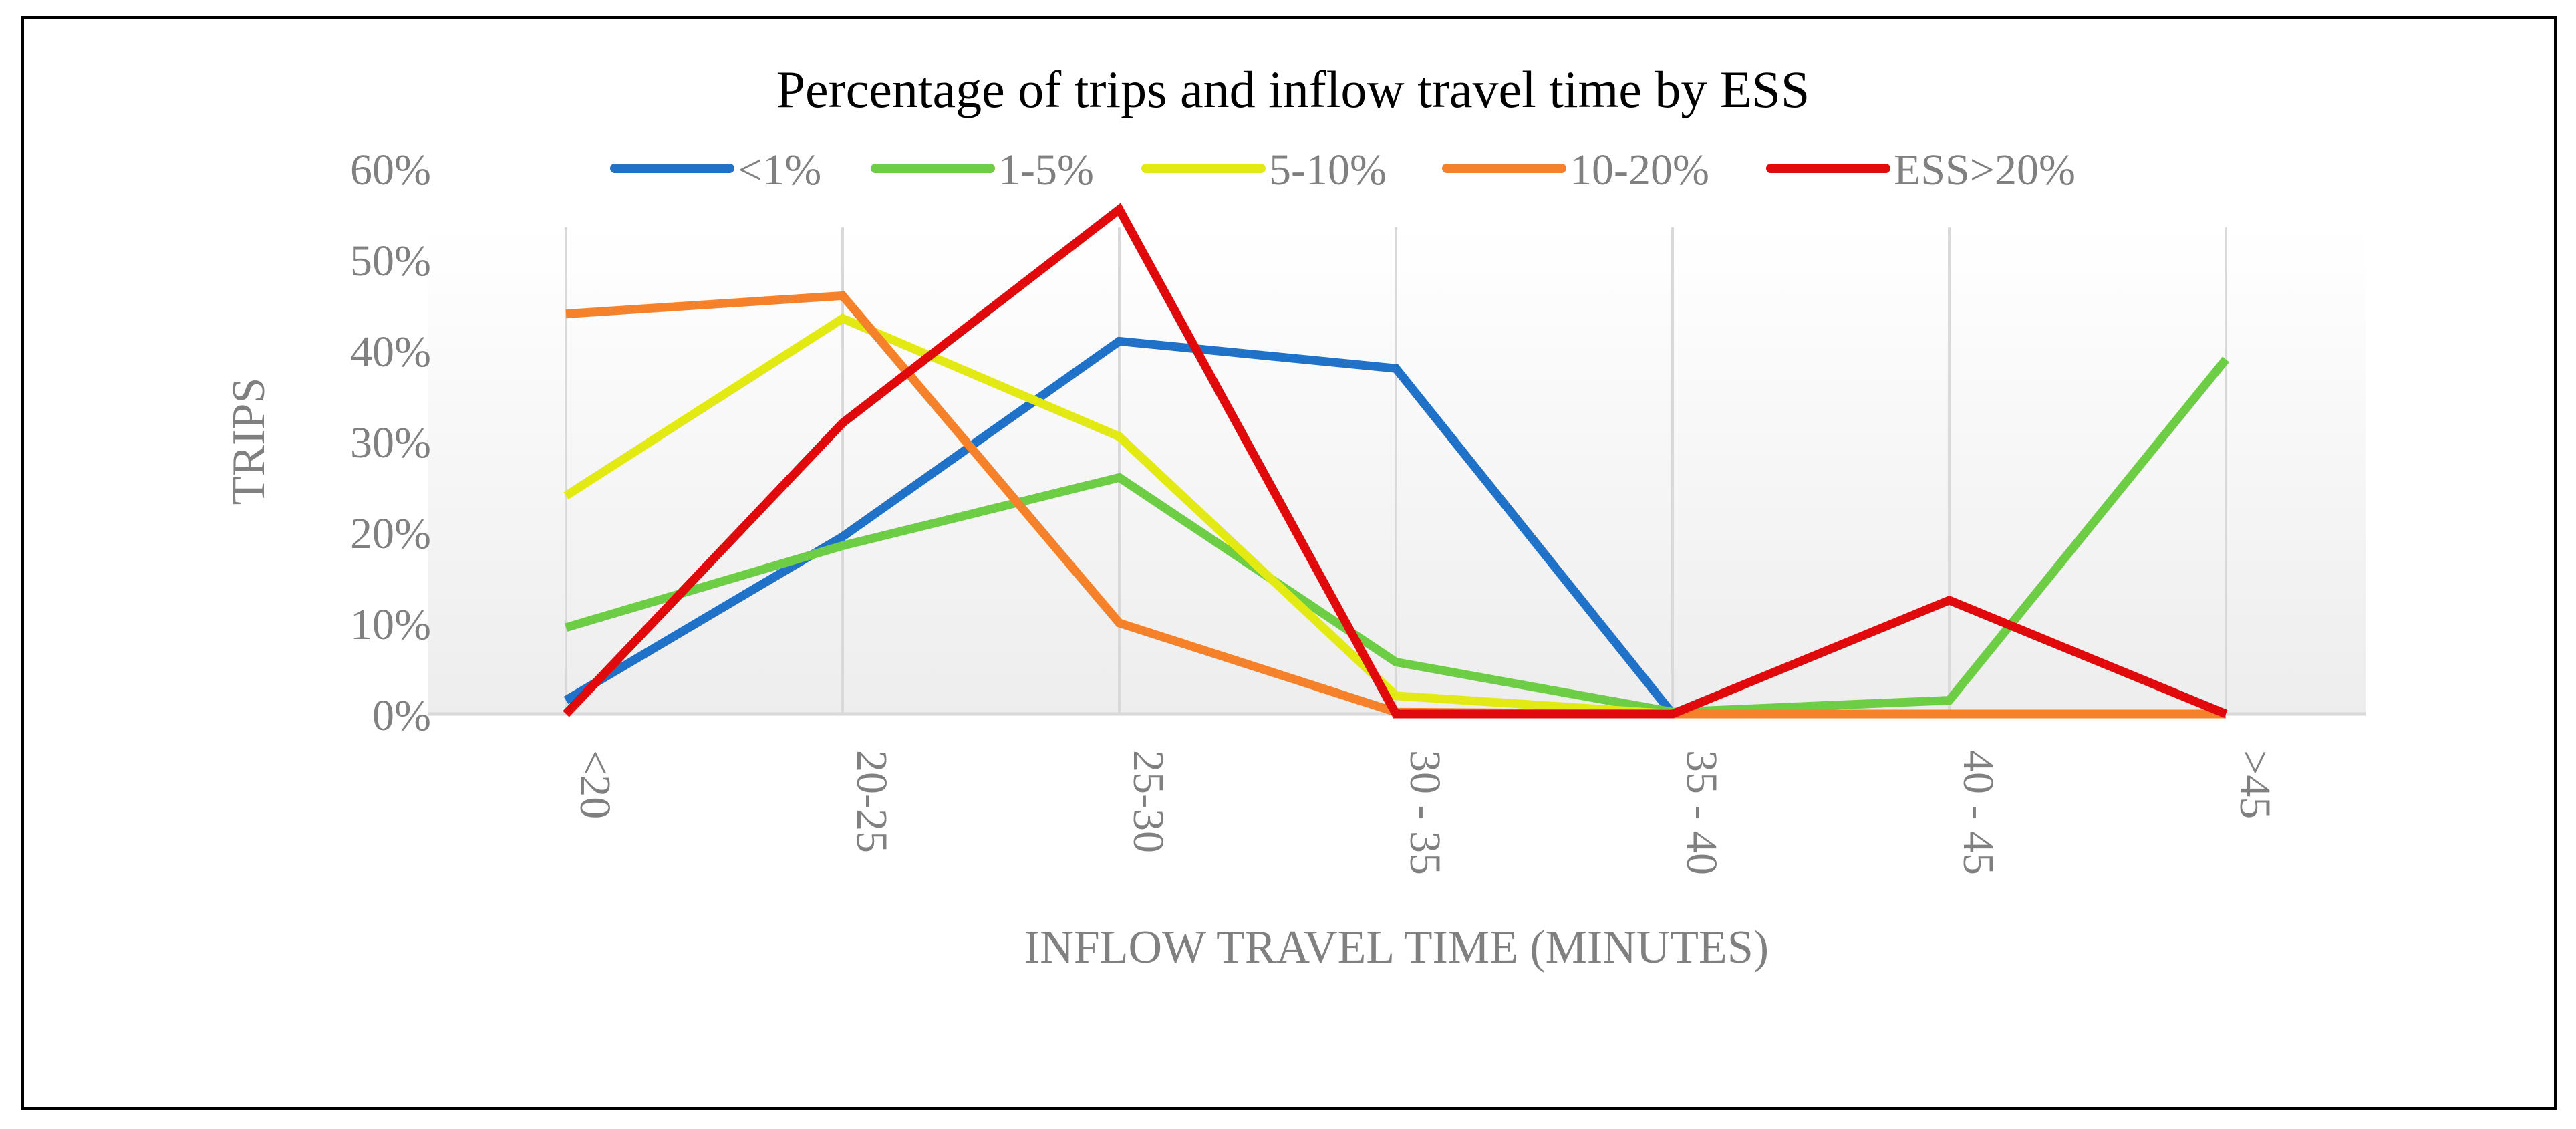 Image resolution: width=2576 pixels, height=1129 pixels. Describe the element at coordinates (390, 352) in the screenshot. I see `y-tick-label: 40%` at that location.